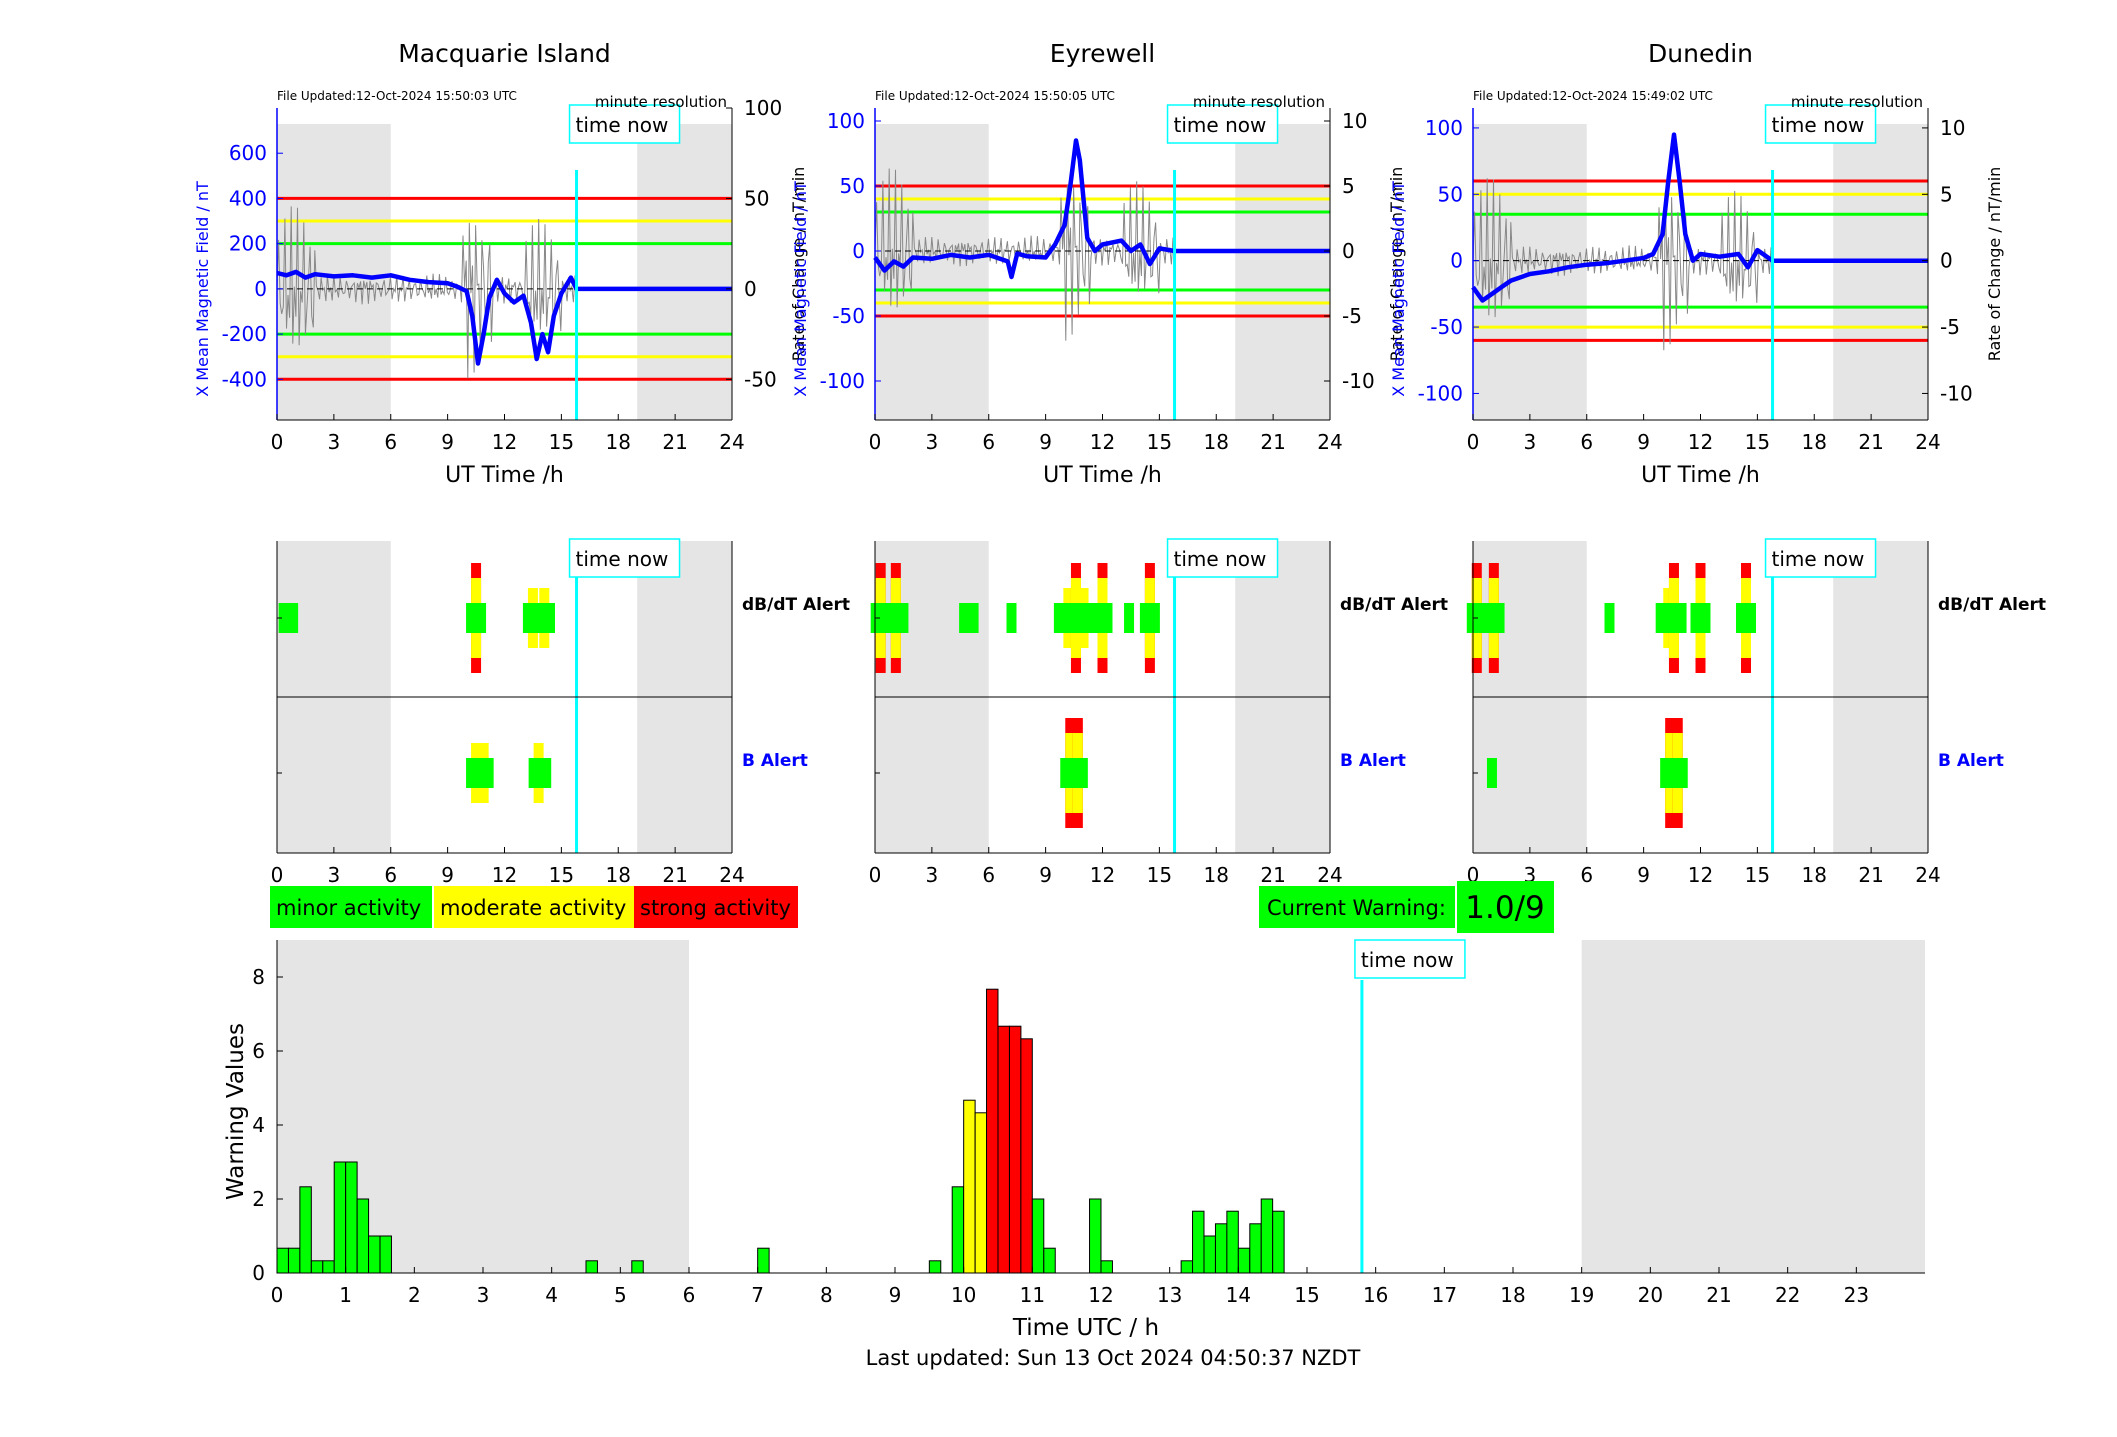 This screenshot has height=1437, width=2117. I want to click on left-tick-label: 200, so click(248, 244).